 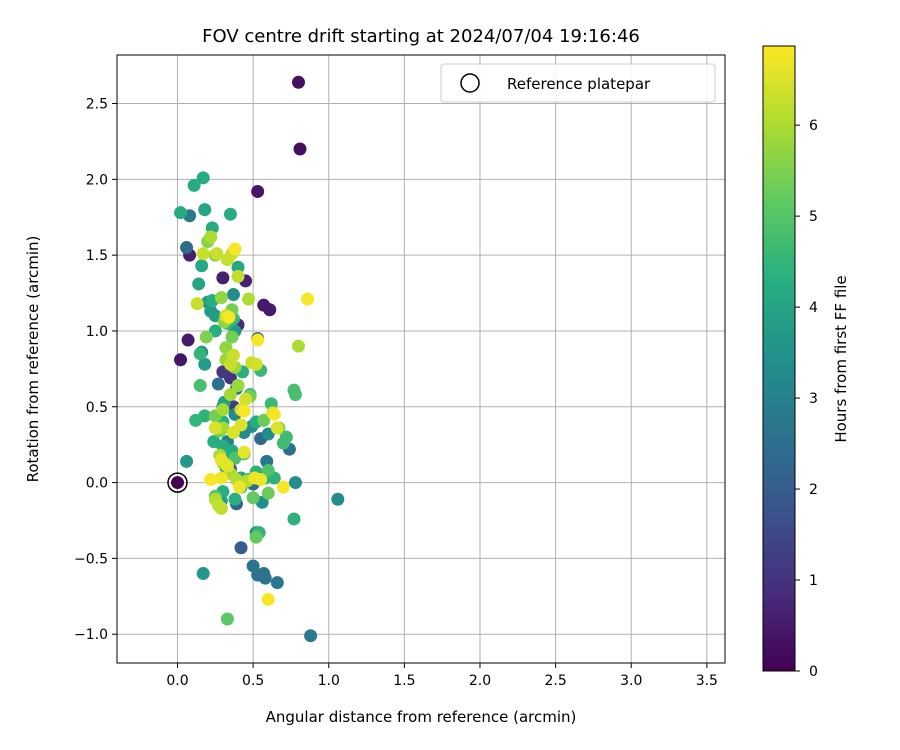 What do you see at coordinates (555, 681) in the screenshot?
I see `x-tick-label: 2.5` at bounding box center [555, 681].